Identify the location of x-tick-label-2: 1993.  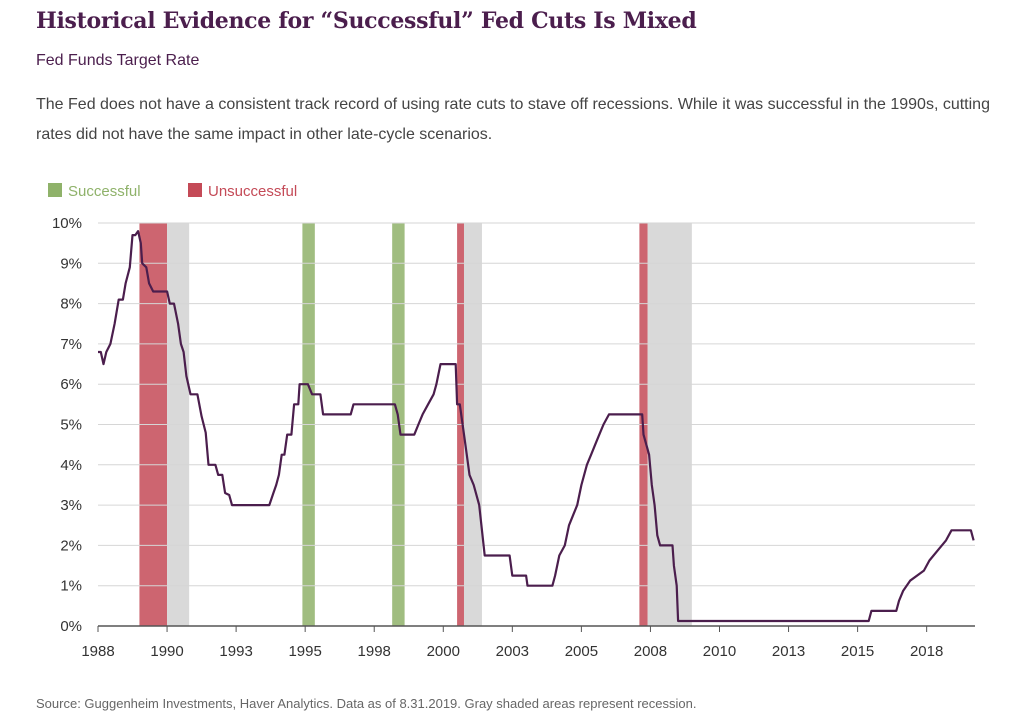
(235, 651).